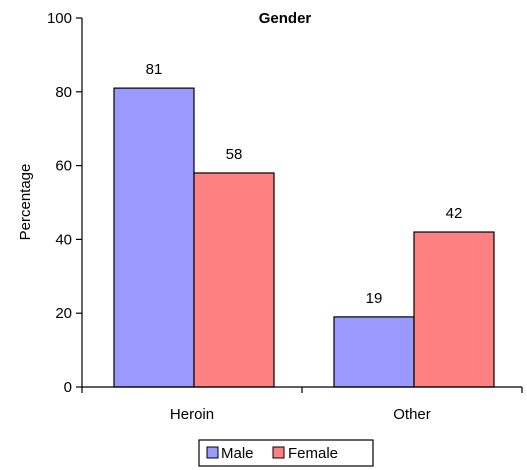 This screenshot has height=470, width=527. Describe the element at coordinates (25, 202) in the screenshot. I see `y-axis-label: Percentage` at that location.